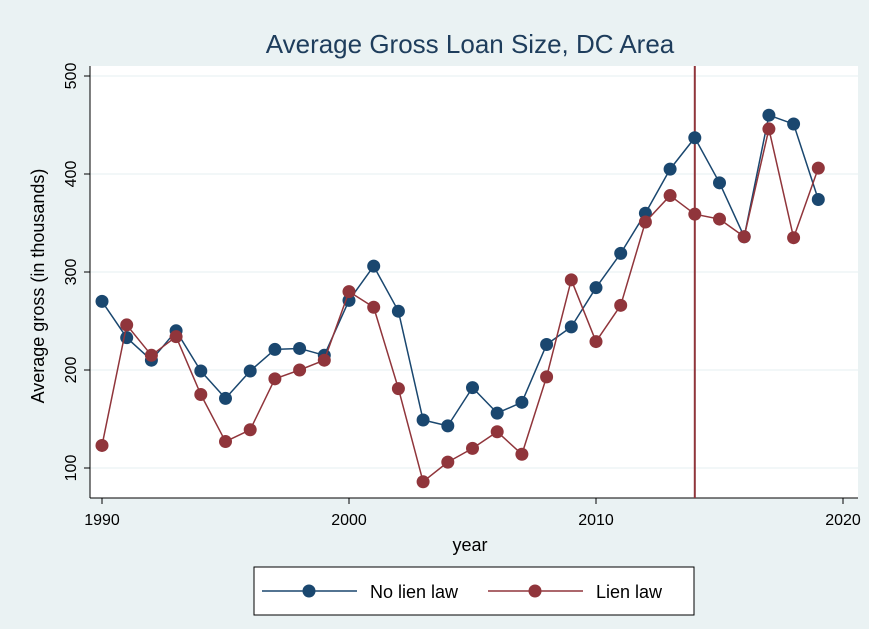  I want to click on y-tick-label: 400, so click(71, 174).